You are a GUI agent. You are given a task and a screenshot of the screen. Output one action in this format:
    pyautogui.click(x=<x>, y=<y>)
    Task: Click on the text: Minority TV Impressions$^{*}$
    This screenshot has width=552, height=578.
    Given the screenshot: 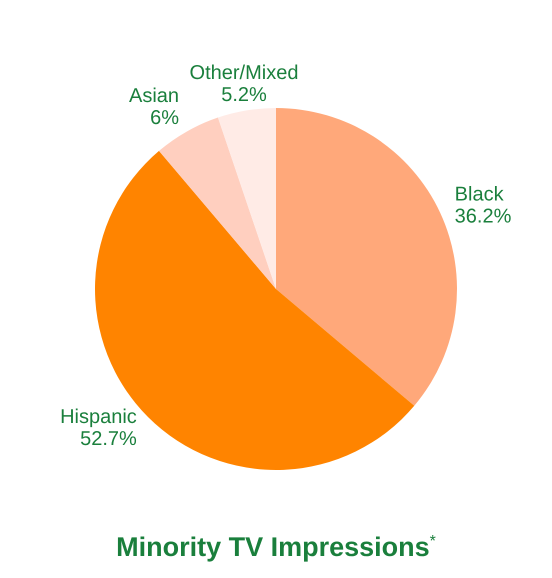 What is the action you would take?
    pyautogui.click(x=276, y=547)
    